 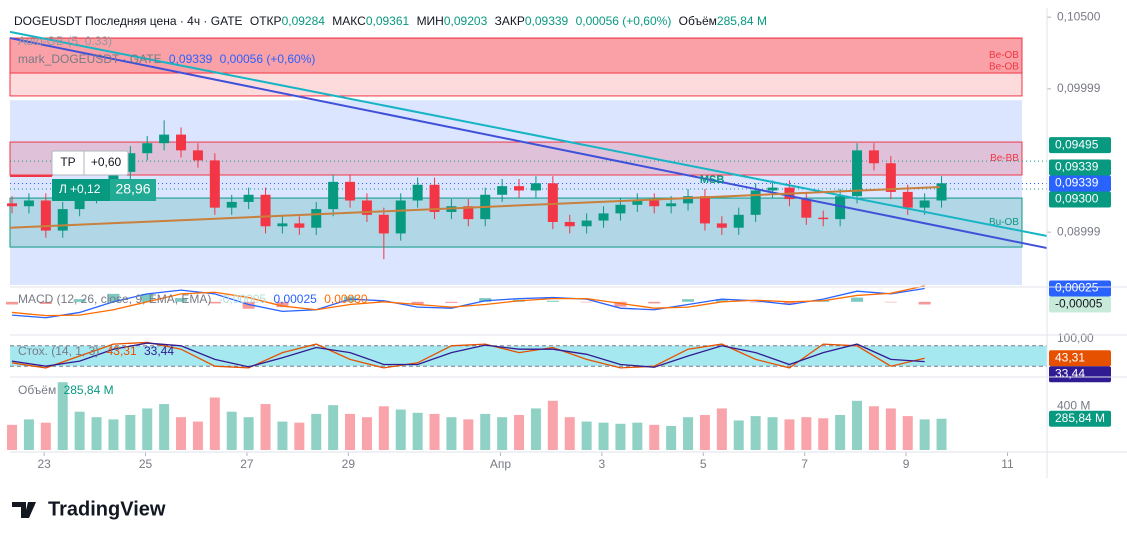 I want to click on sl-box, so click(x=81, y=190).